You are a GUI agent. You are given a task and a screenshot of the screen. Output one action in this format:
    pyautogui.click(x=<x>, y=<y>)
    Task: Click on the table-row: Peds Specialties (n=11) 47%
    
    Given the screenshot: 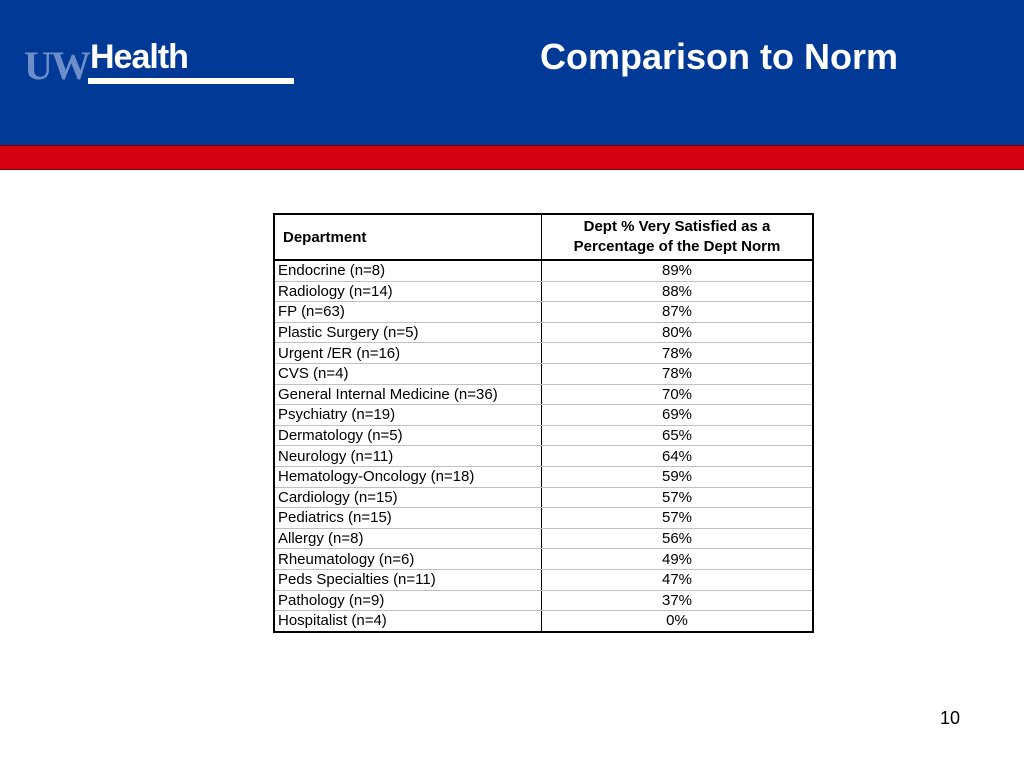 What is the action you would take?
    pyautogui.click(x=543, y=580)
    